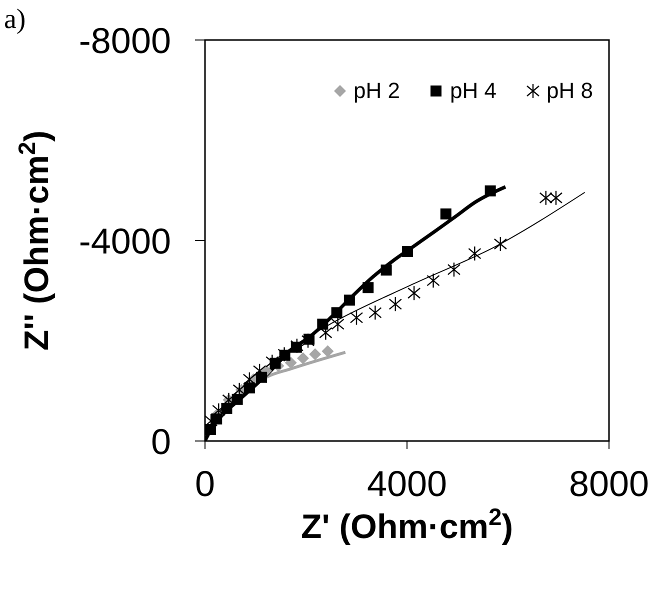 This screenshot has width=656, height=590. Describe the element at coordinates (124, 40) in the screenshot. I see `y-tick-label: -8000` at that location.